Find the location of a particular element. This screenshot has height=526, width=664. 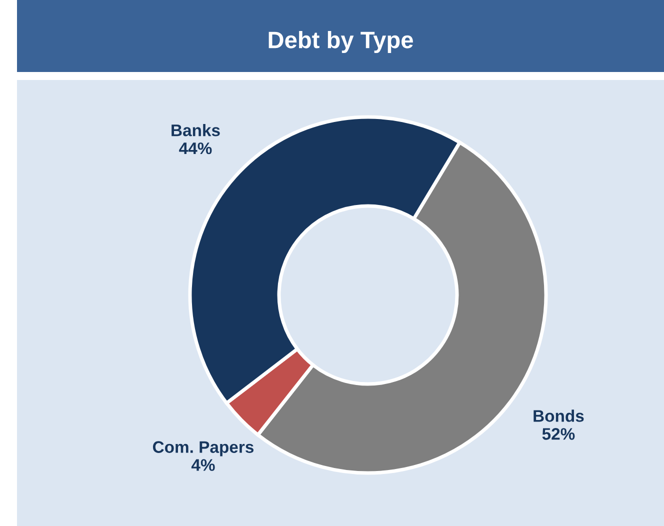

slice-label: Bonds is located at coordinates (559, 416).